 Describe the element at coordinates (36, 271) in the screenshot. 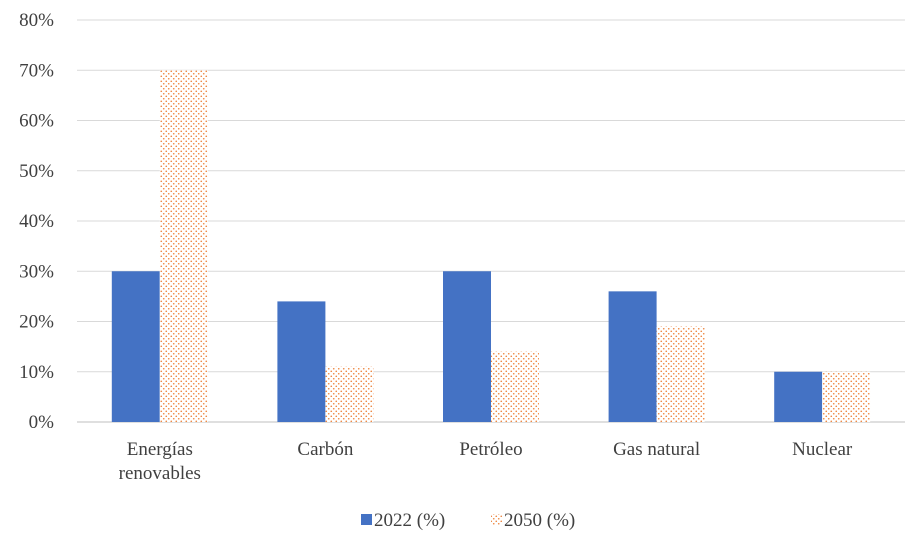

I see `y-tick-label: 30%` at that location.